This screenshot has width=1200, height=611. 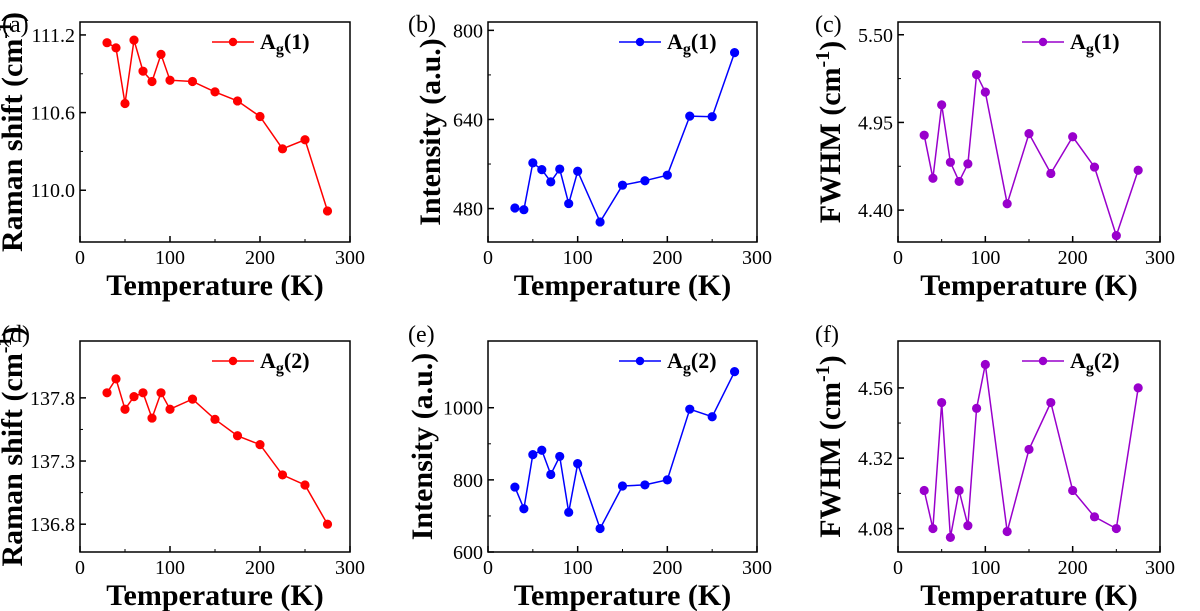 What do you see at coordinates (53, 36) in the screenshot?
I see `y-tick-label: 111.2` at bounding box center [53, 36].